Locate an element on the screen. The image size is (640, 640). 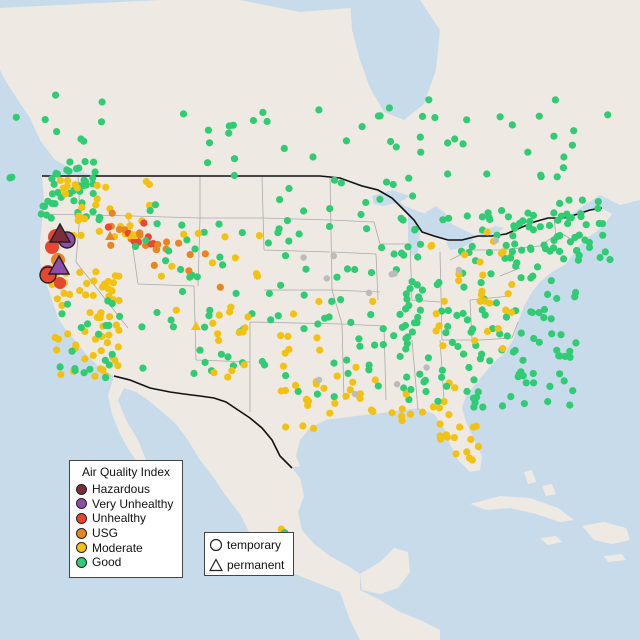
hazardous-swatch is located at coordinates (81, 489).